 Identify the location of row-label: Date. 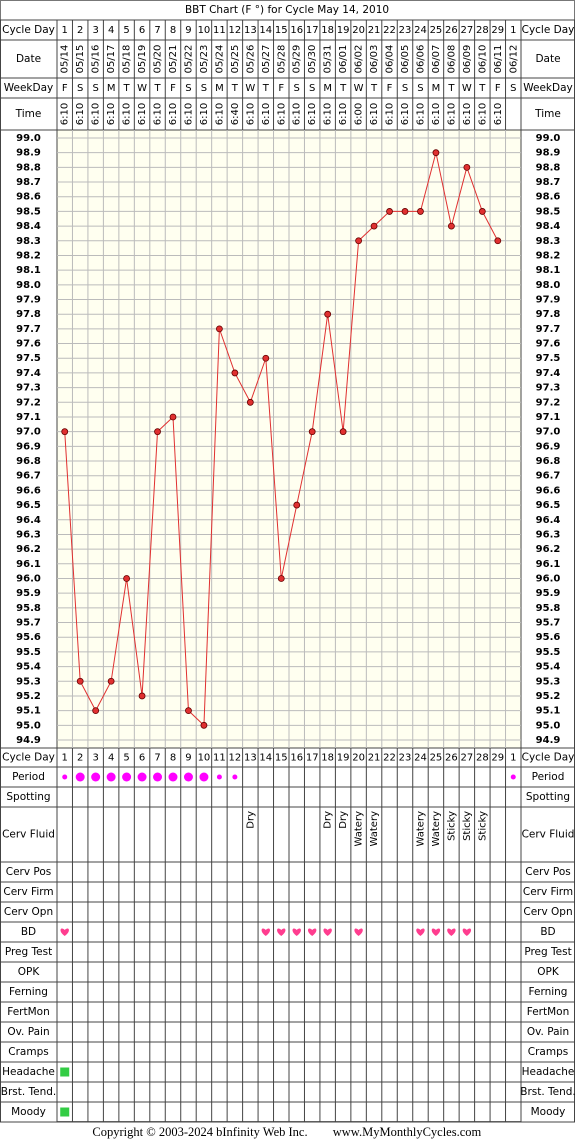
(28, 59).